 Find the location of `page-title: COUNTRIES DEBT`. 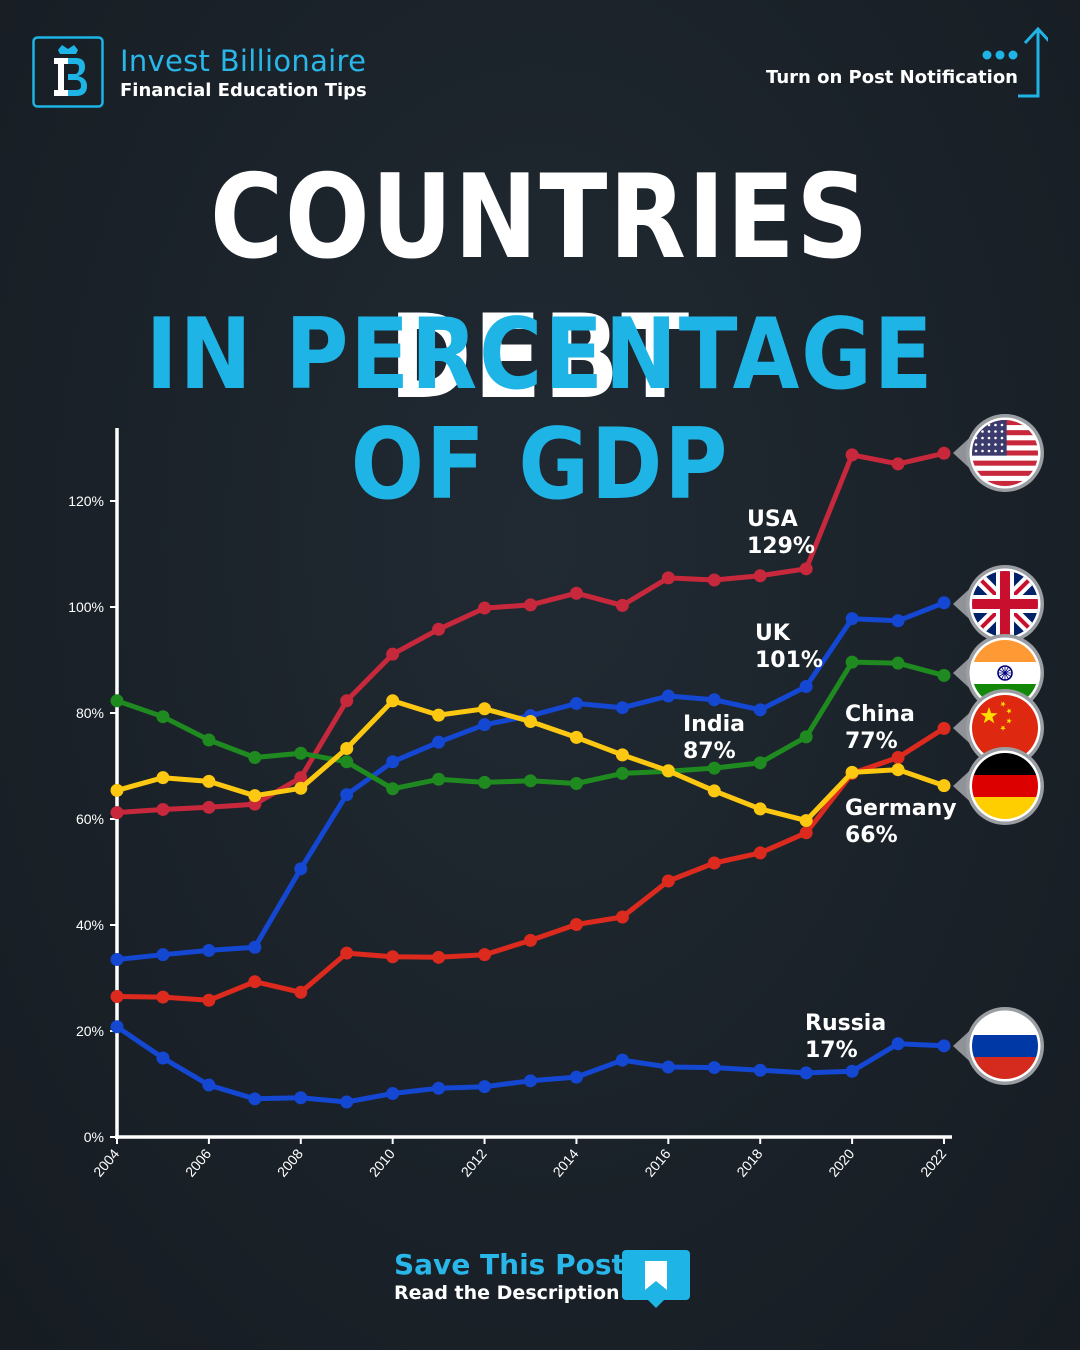

page-title: COUNTRIES DEBT is located at coordinates (540, 287).